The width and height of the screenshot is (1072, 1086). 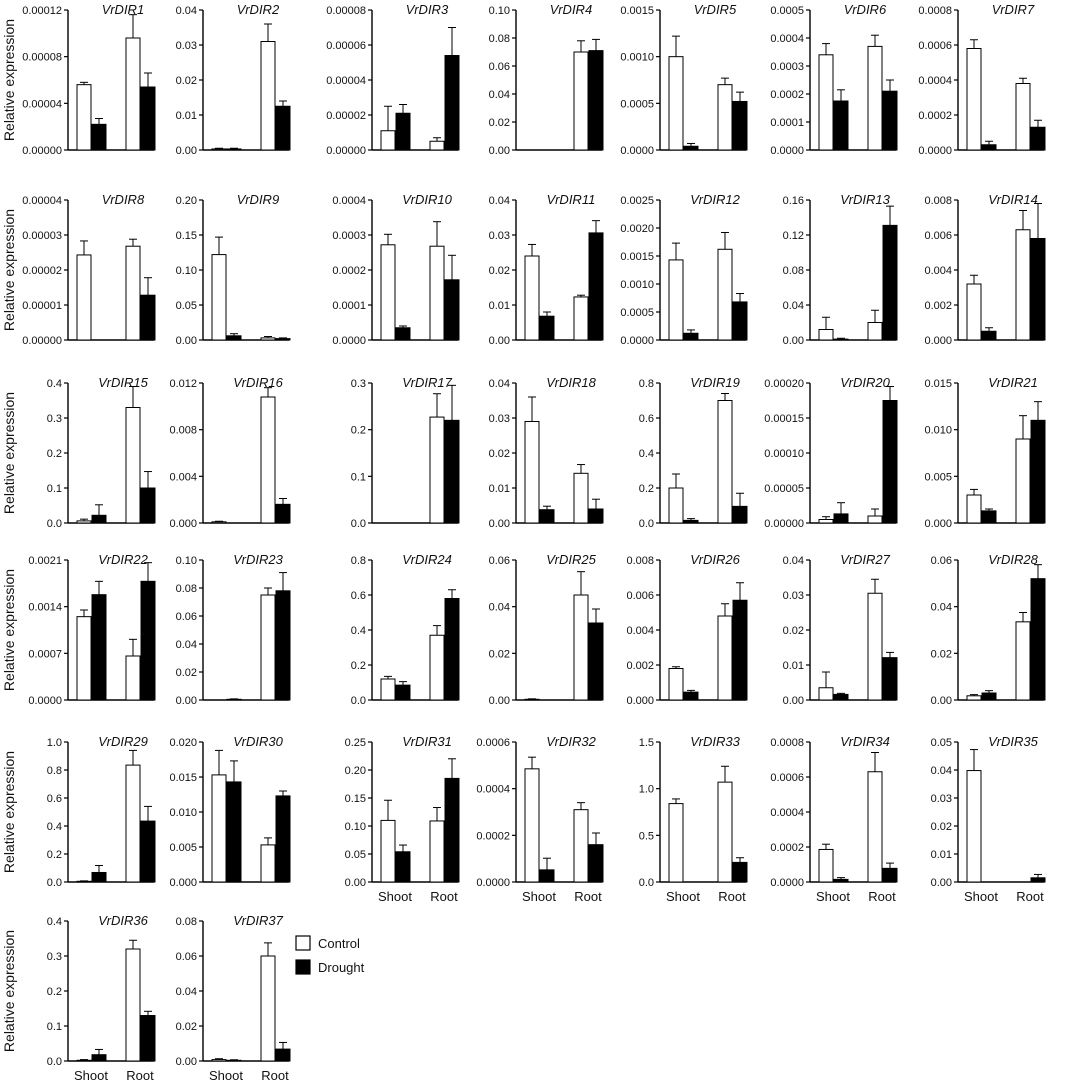 I want to click on panel-VrDIR32: 0.0000 0.0002 0.0004 0.0006 VrDIR32 Shoot Root, so click(x=540, y=819).